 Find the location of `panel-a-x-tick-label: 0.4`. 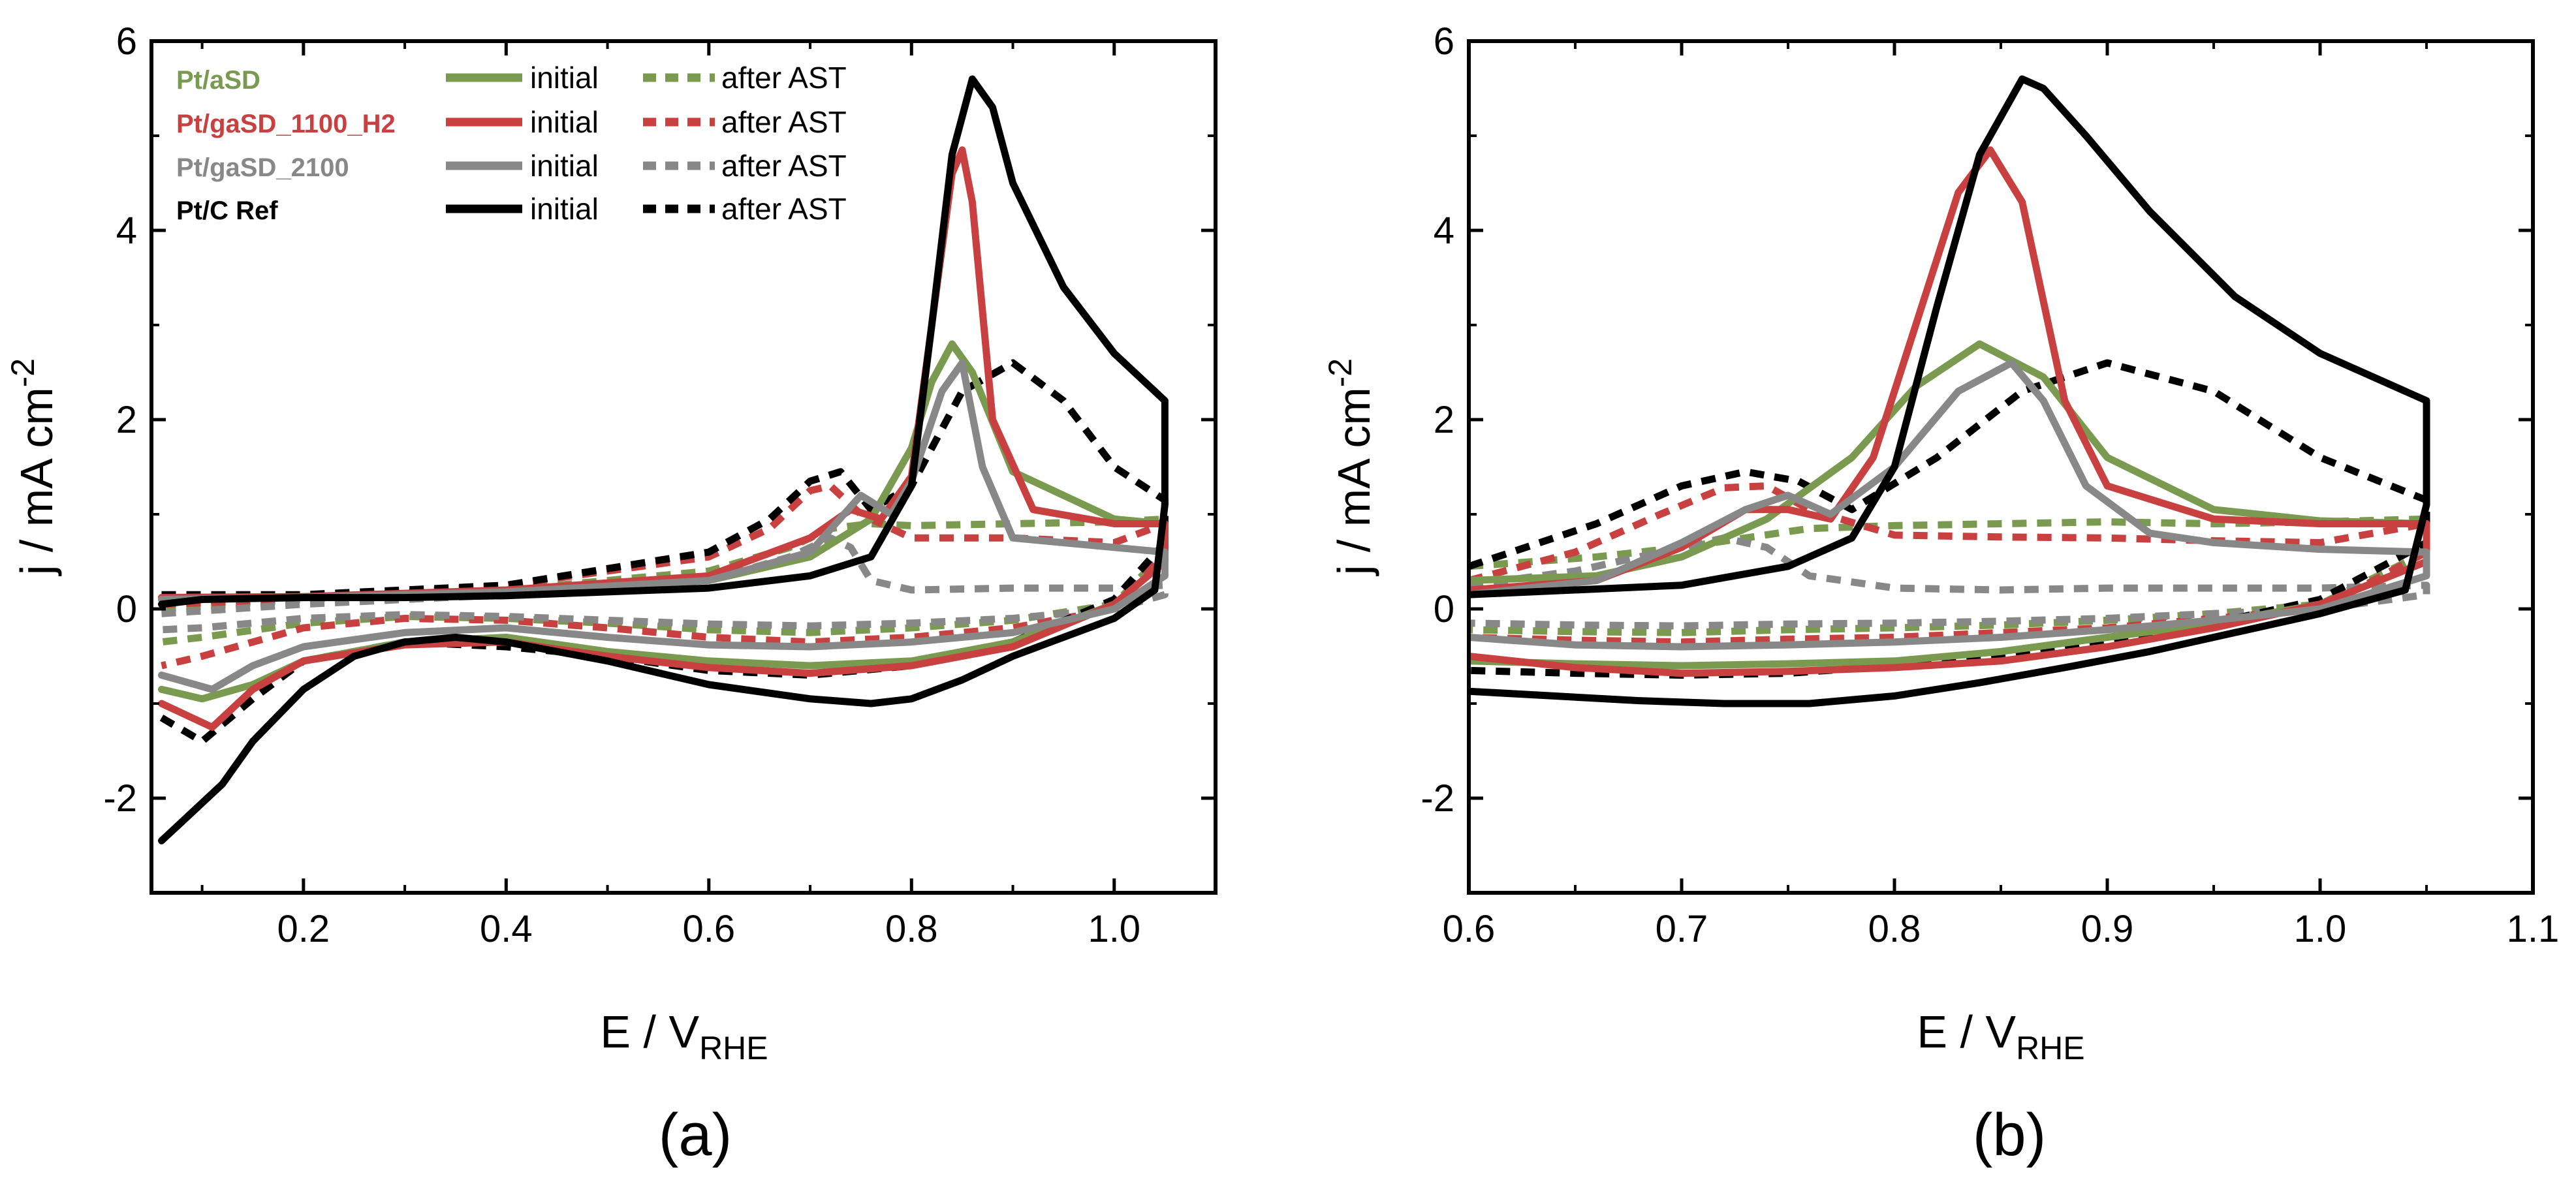

panel-a-x-tick-label: 0.4 is located at coordinates (506, 929).